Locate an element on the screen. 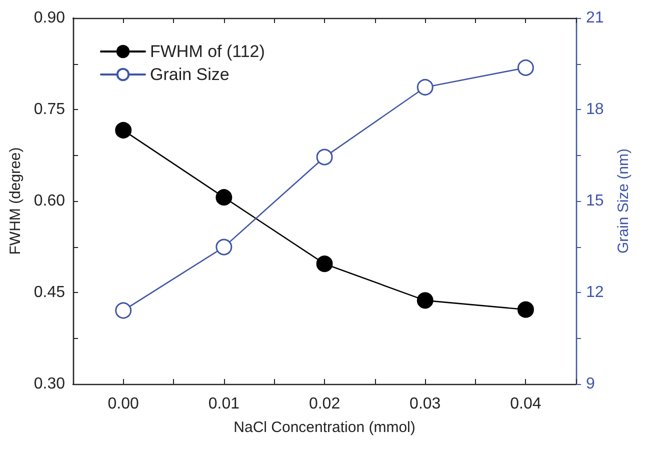 The image size is (651, 452). legend-label: Grain Size is located at coordinates (190, 74).